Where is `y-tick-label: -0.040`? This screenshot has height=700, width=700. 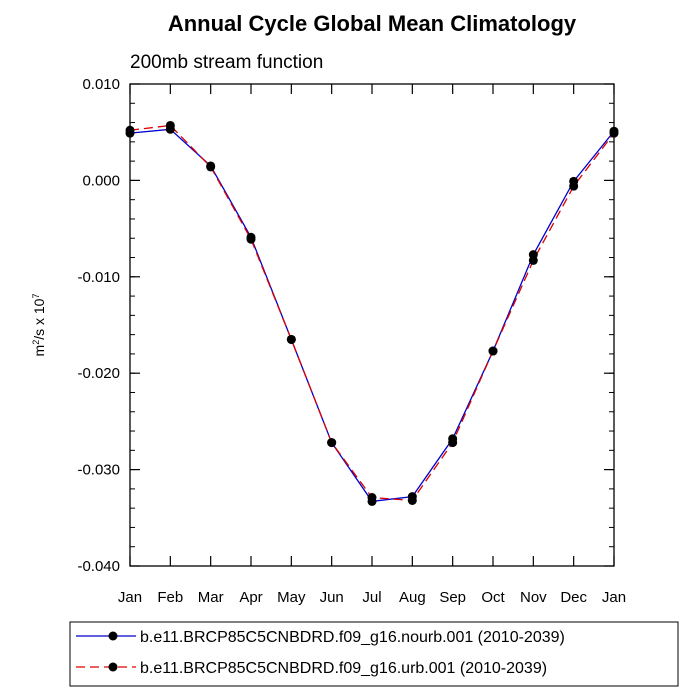 y-tick-label: -0.040 is located at coordinates (98, 566).